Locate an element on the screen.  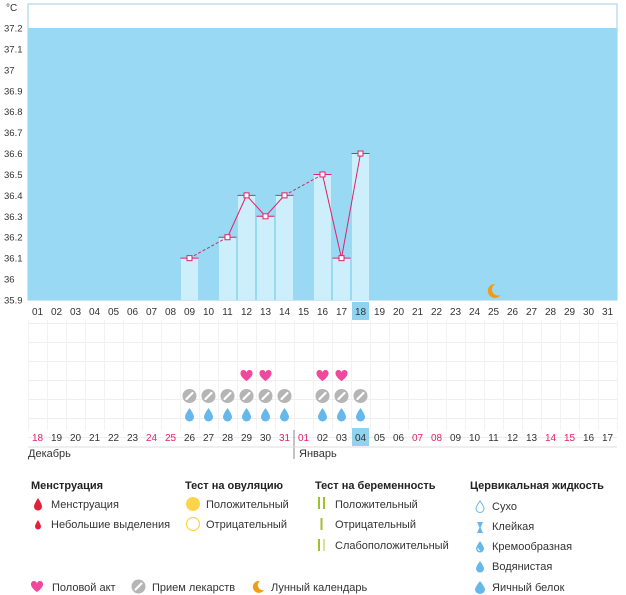
y-tick-label: 36.5 is located at coordinates (13, 175).